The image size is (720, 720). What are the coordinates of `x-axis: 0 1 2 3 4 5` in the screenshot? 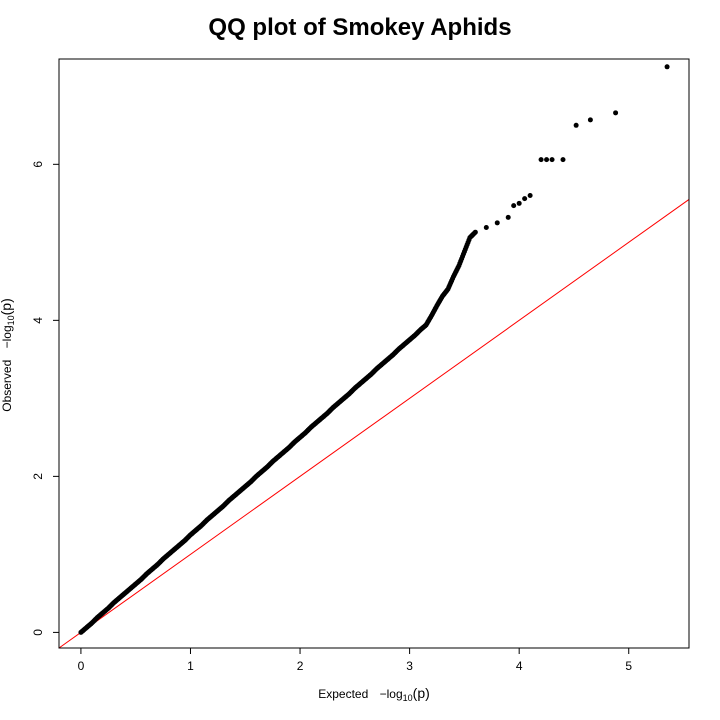 It's located at (355, 660).